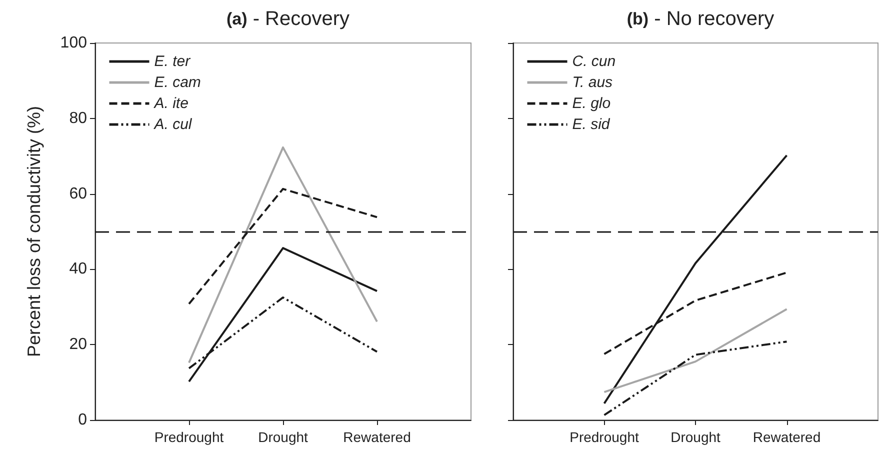 The image size is (880, 451). I want to click on legend-label: T. aus, so click(593, 82).